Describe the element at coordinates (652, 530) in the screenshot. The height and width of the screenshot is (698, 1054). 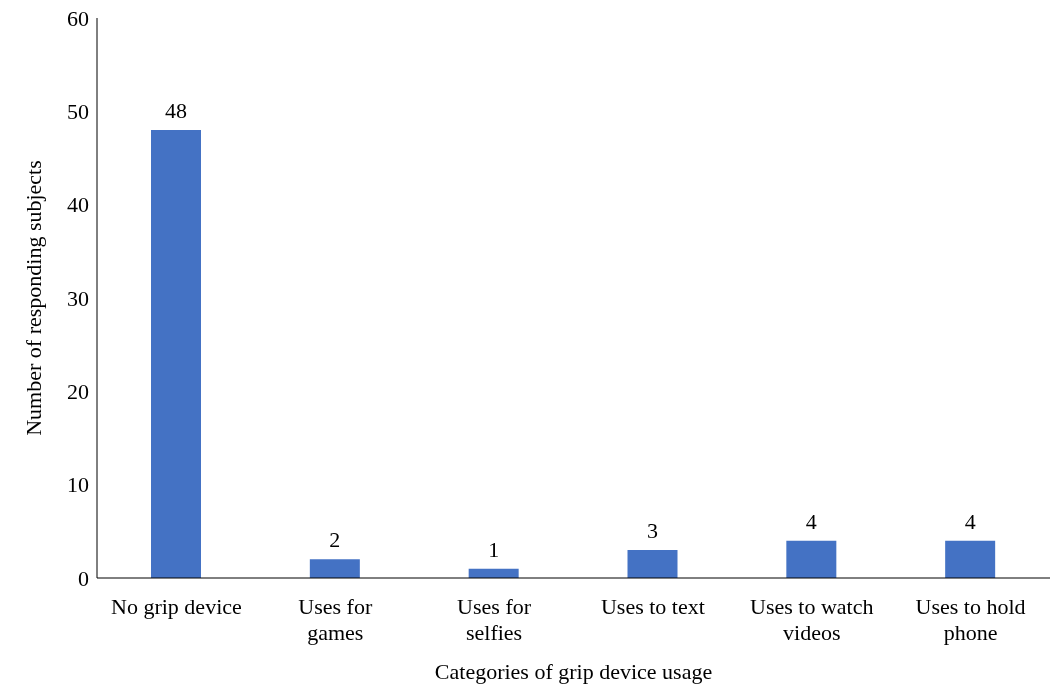
I see `data-label: 3` at that location.